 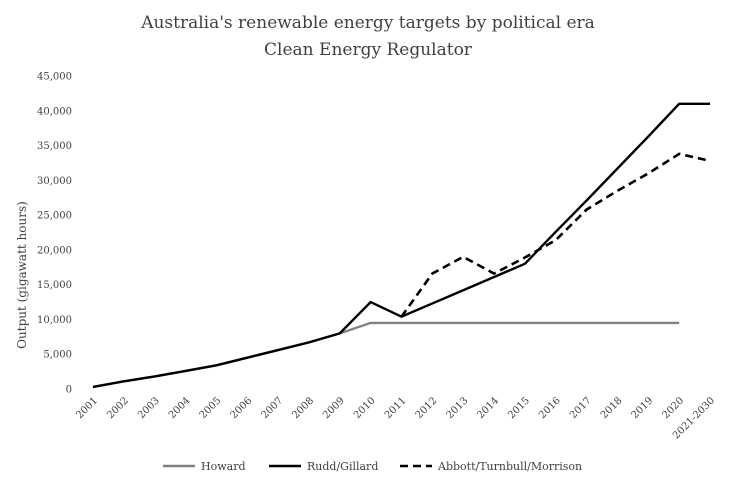 What do you see at coordinates (54, 77) in the screenshot?
I see `y-tick-label: 45,000` at bounding box center [54, 77].